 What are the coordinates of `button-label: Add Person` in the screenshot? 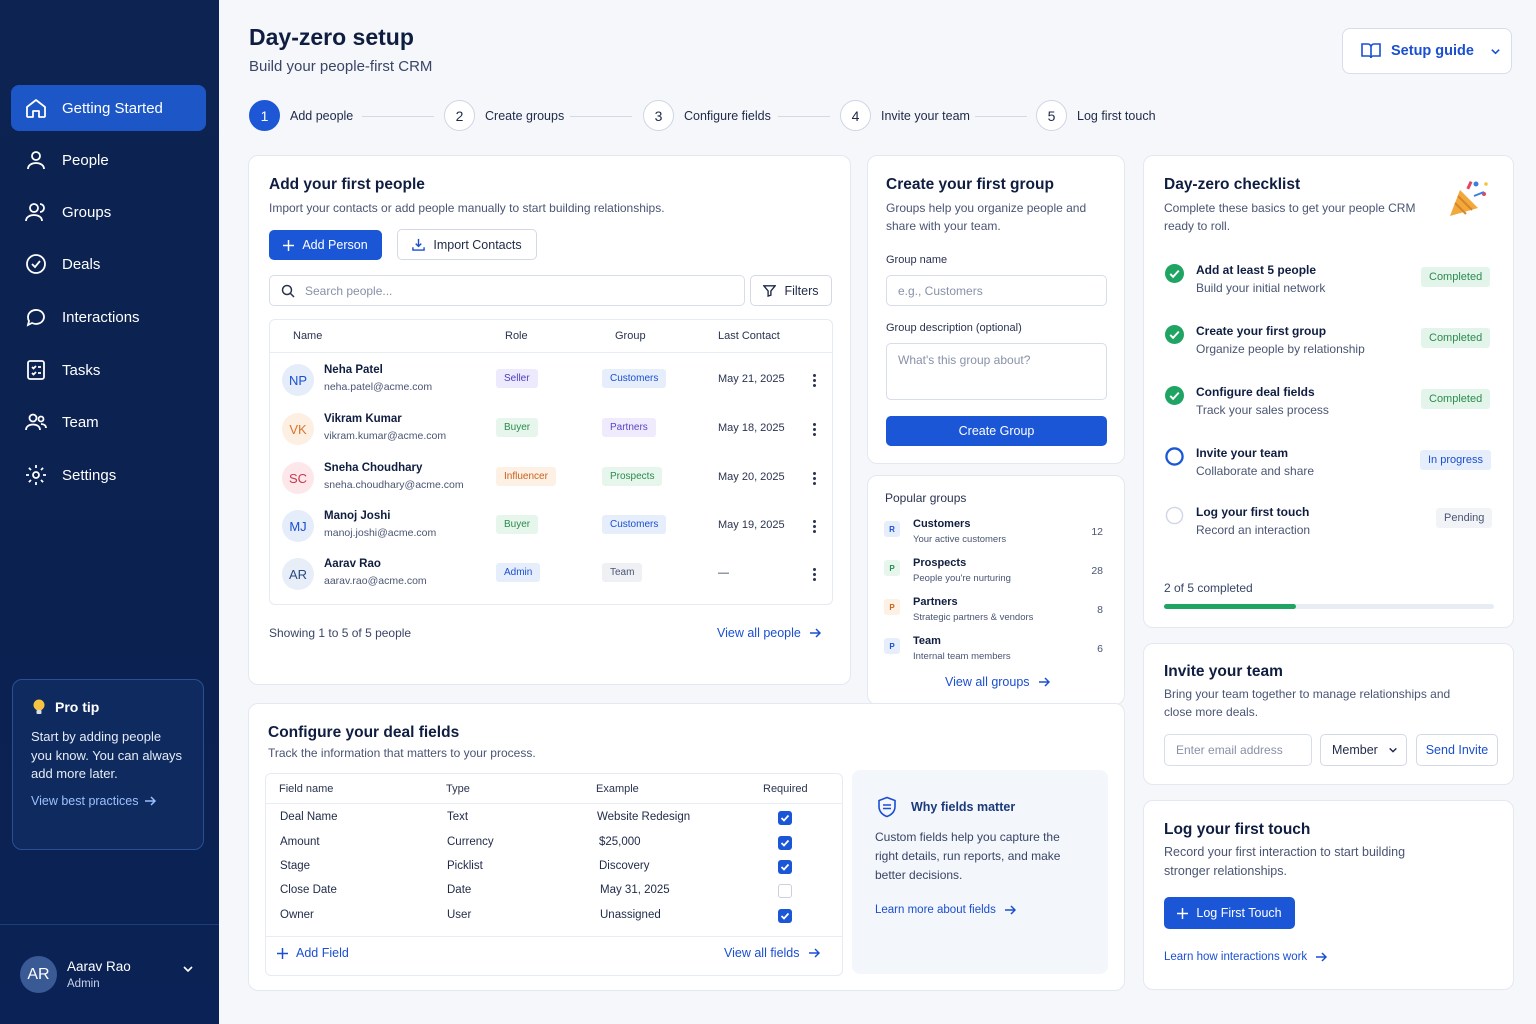 It's located at (335, 245).